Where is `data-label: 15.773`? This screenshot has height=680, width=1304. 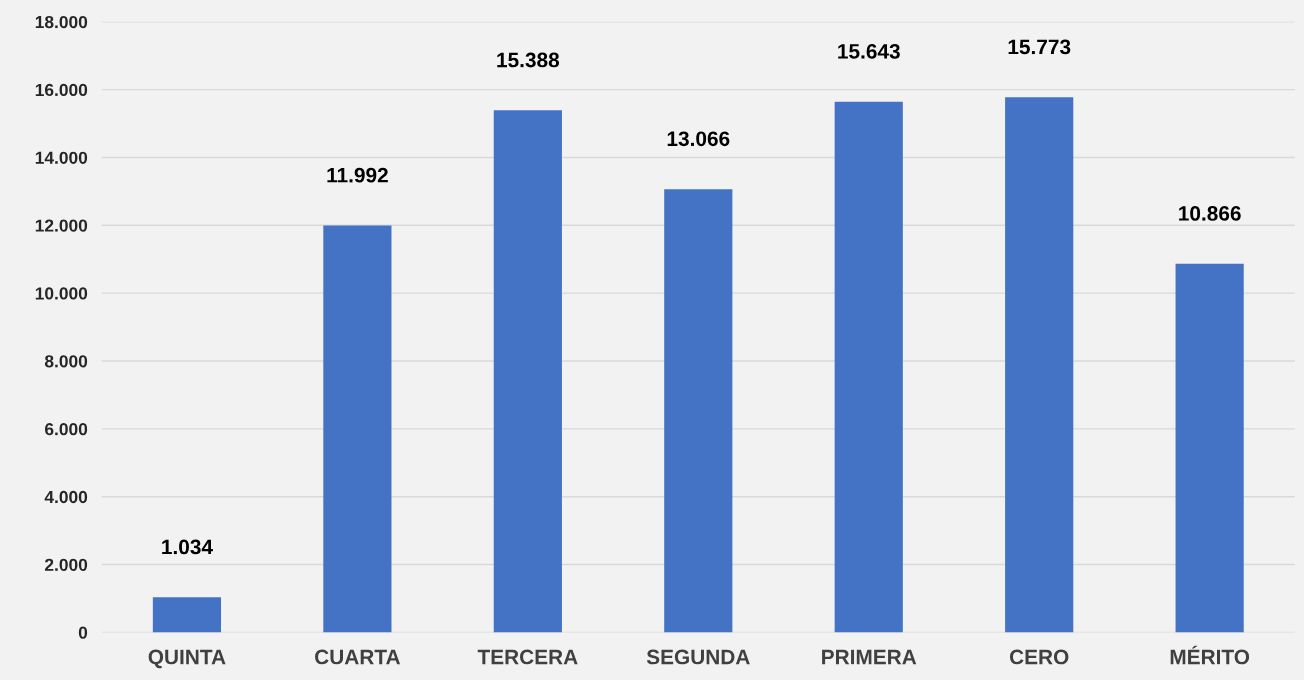 data-label: 15.773 is located at coordinates (1039, 47).